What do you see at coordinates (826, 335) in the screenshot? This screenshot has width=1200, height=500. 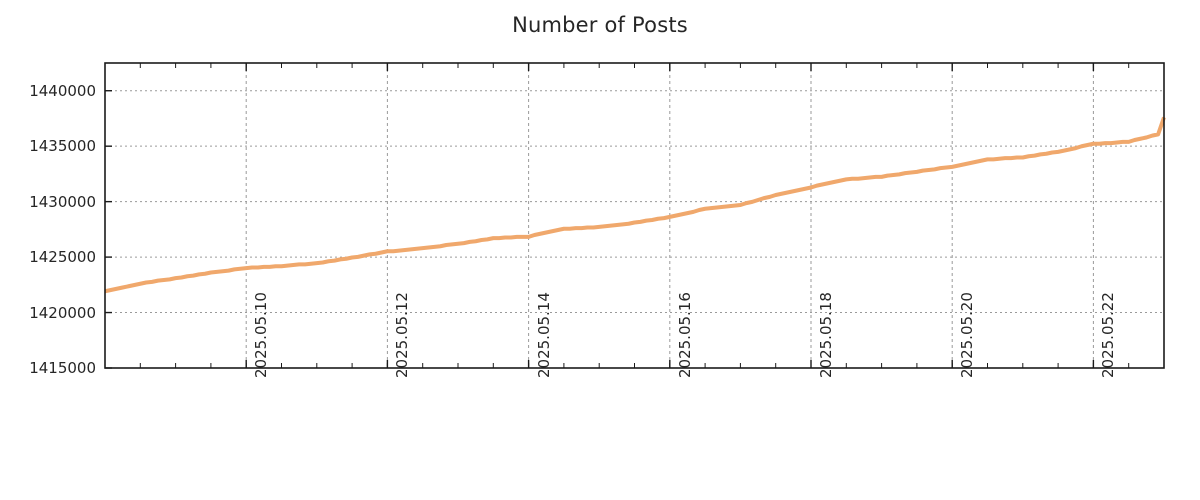 I see `x-tick-label: 2025.05.18` at bounding box center [826, 335].